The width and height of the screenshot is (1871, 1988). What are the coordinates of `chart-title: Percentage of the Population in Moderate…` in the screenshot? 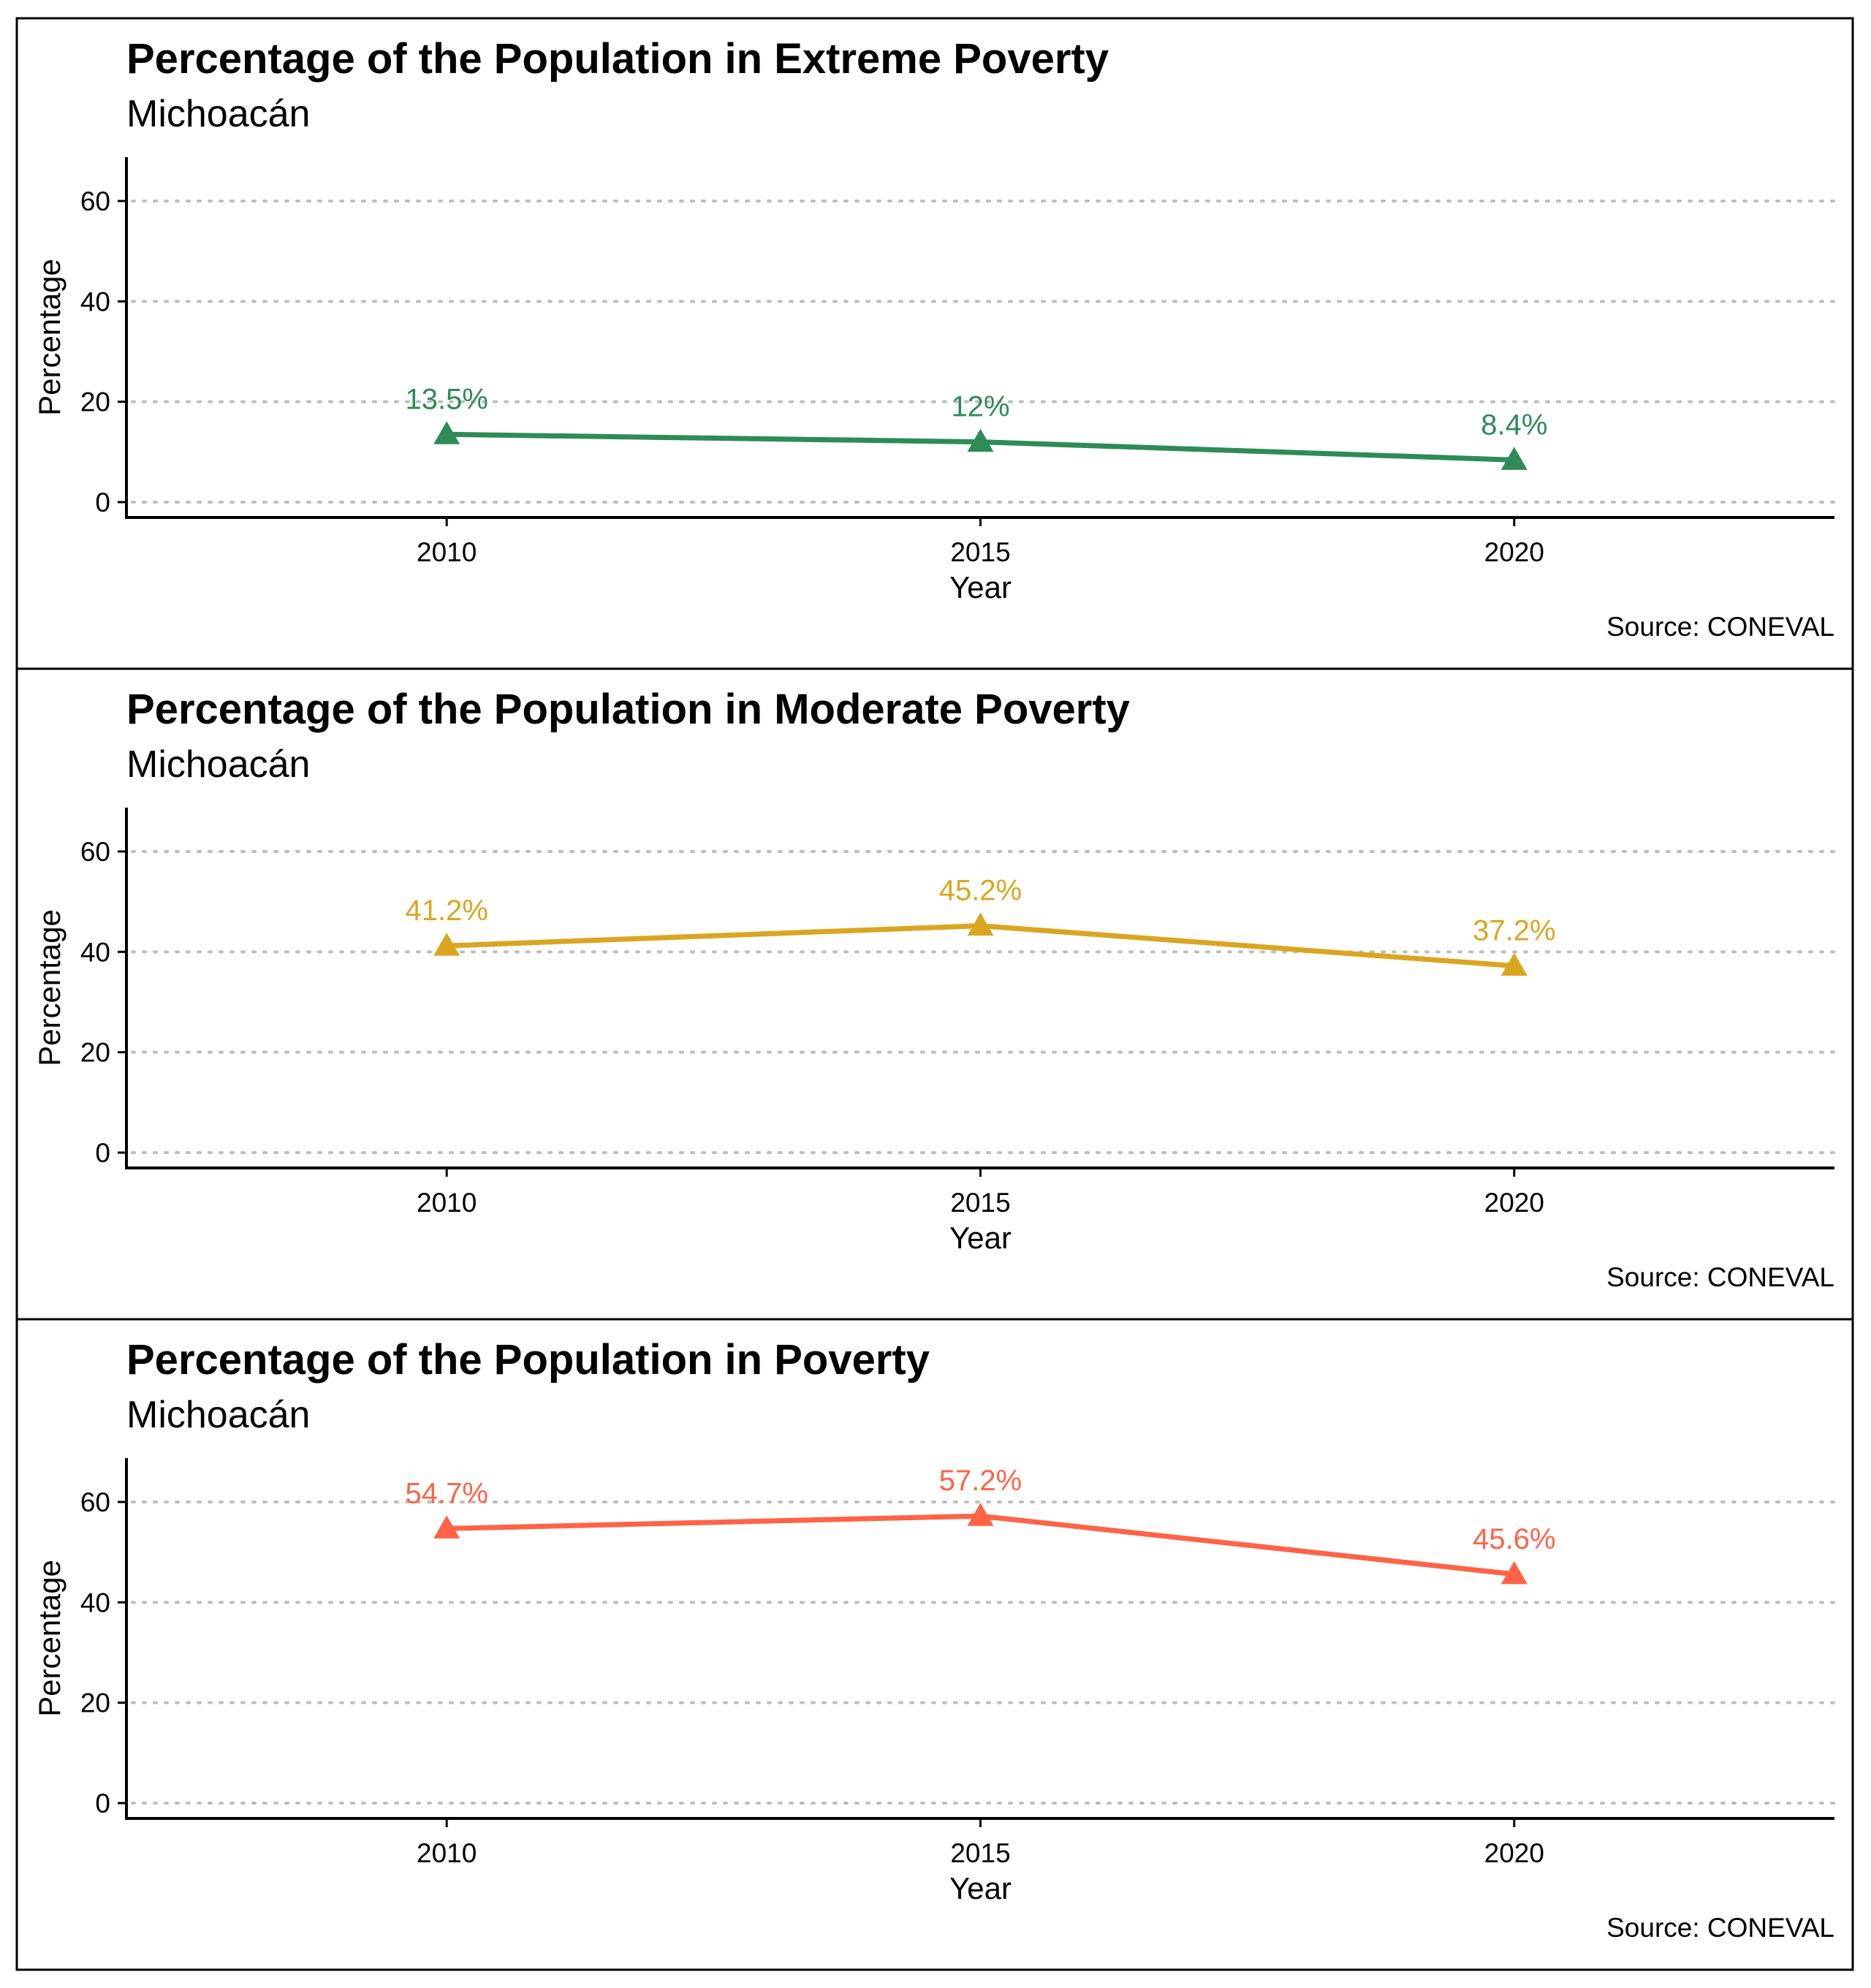 It's located at (628, 709).